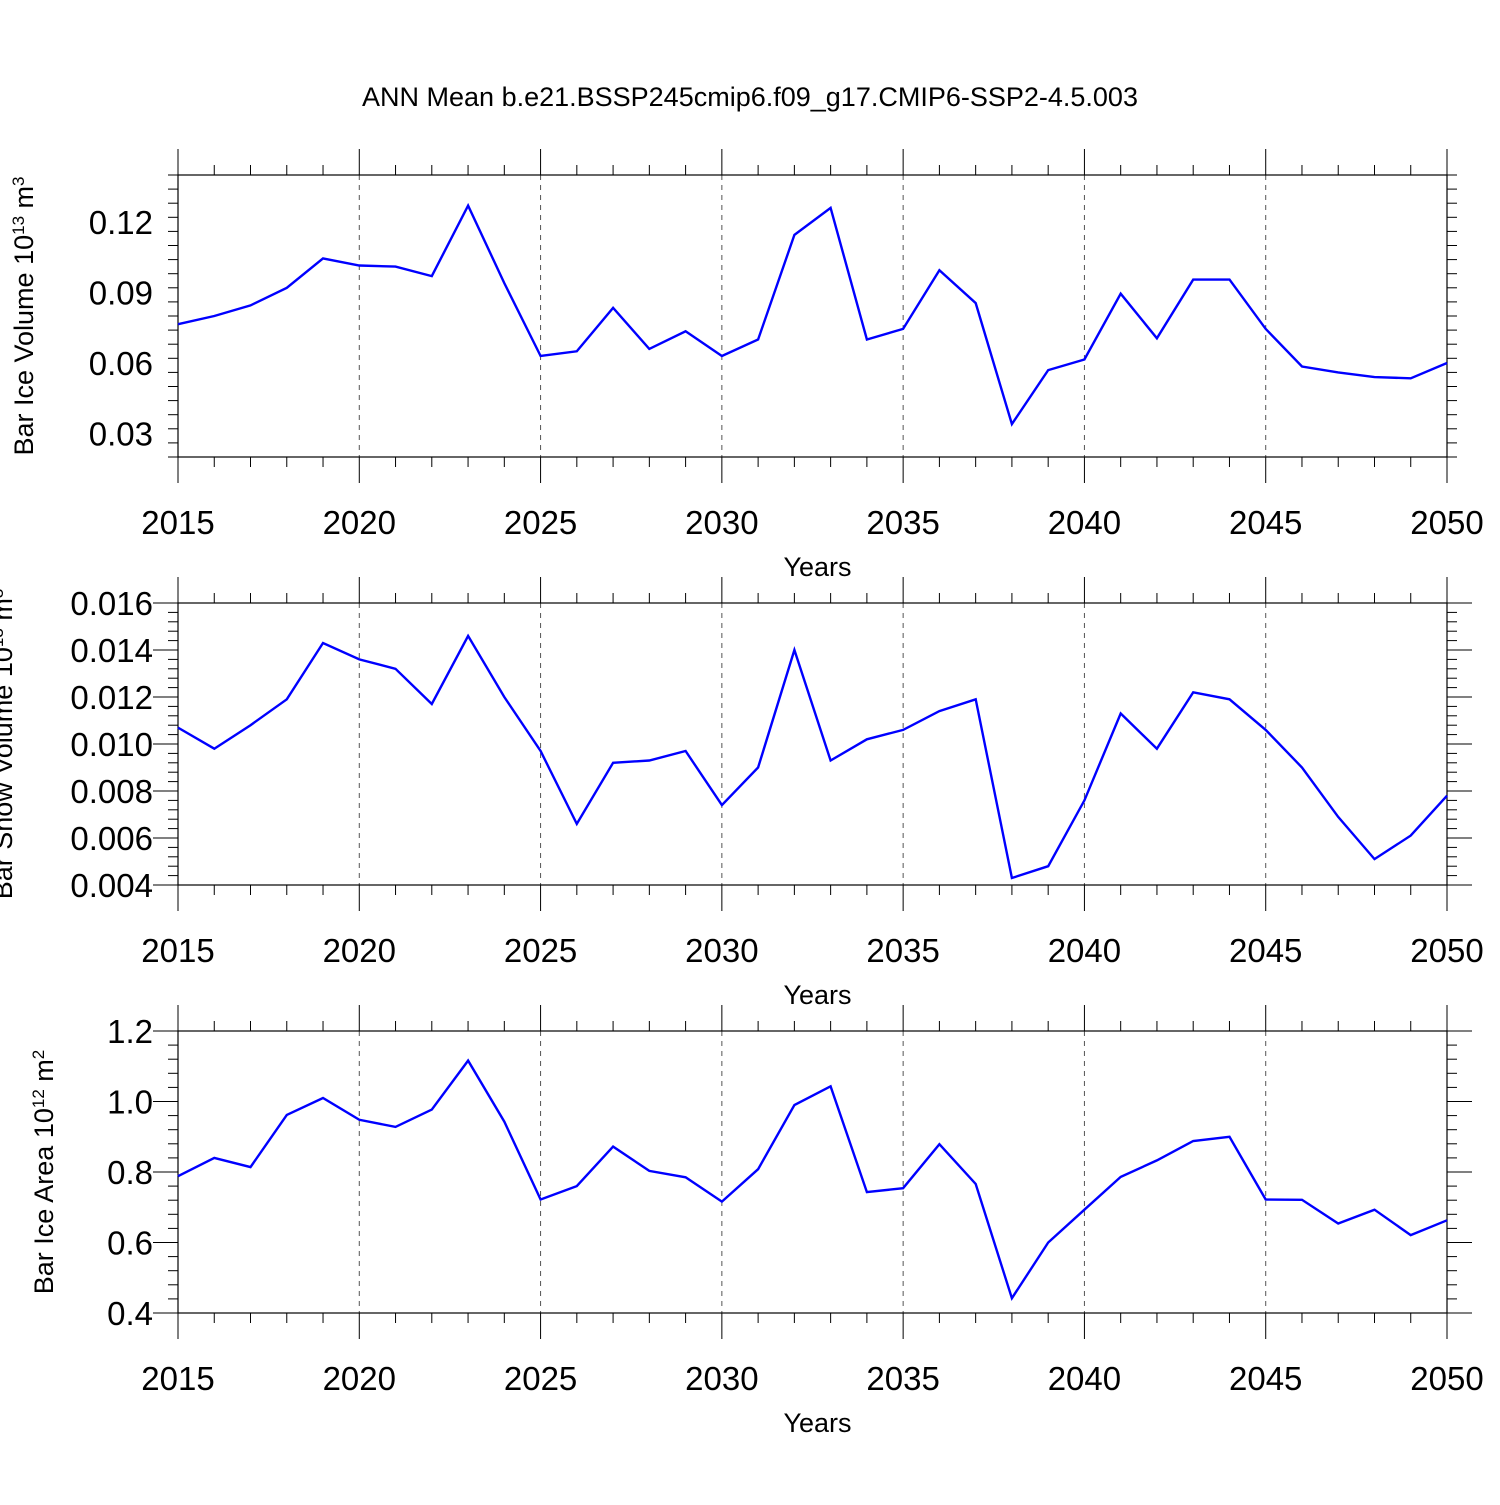 Image resolution: width=1500 pixels, height=1505 pixels. Describe the element at coordinates (38, 1098) in the screenshot. I see `y-axis-title-unit-exp: 12` at that location.